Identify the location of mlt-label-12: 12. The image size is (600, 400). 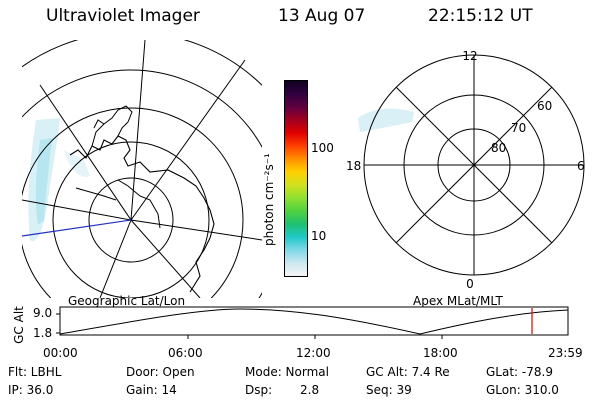
(469, 56).